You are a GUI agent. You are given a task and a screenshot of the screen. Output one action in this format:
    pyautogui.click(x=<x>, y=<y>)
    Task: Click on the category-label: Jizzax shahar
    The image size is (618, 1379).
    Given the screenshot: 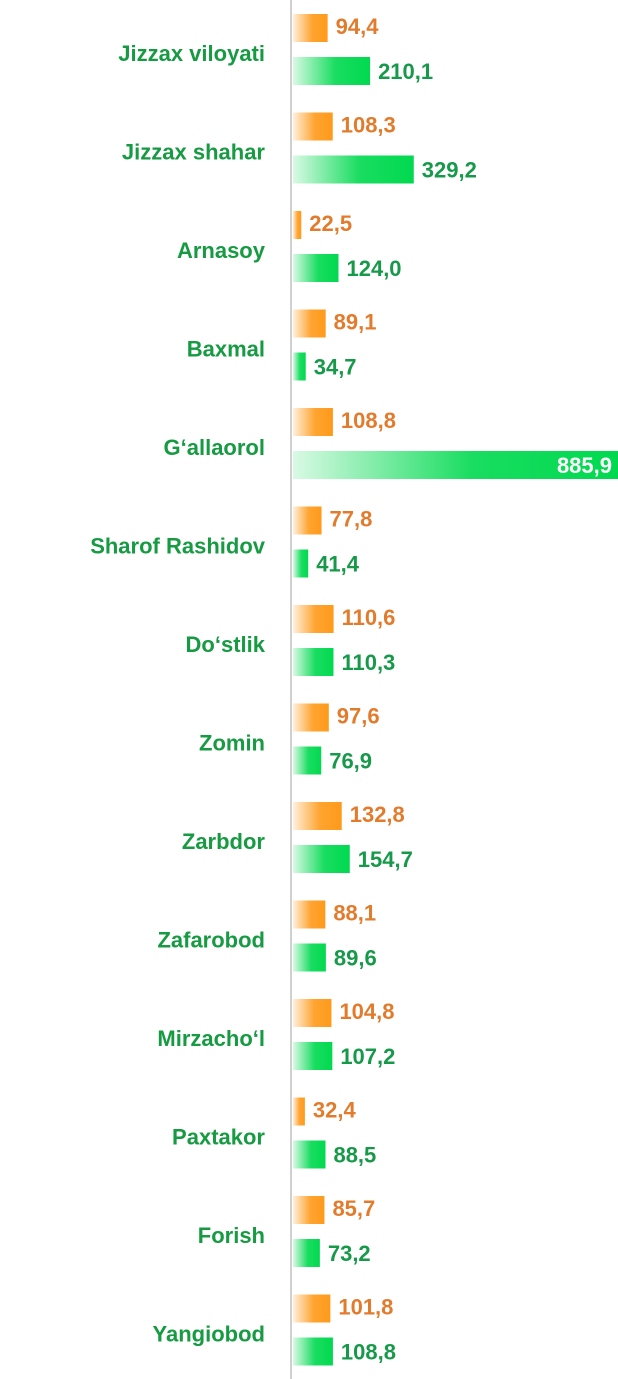 What is the action you would take?
    pyautogui.click(x=194, y=151)
    